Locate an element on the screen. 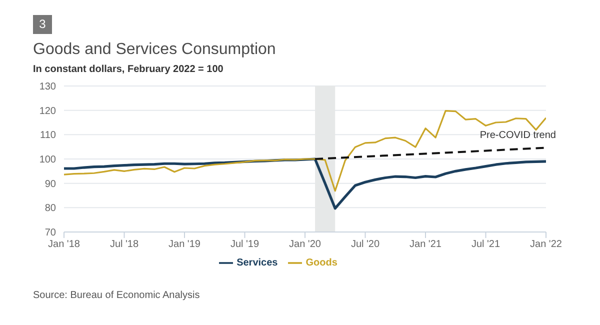 The image size is (600, 325). y-tick-label: 80 is located at coordinates (50, 208).